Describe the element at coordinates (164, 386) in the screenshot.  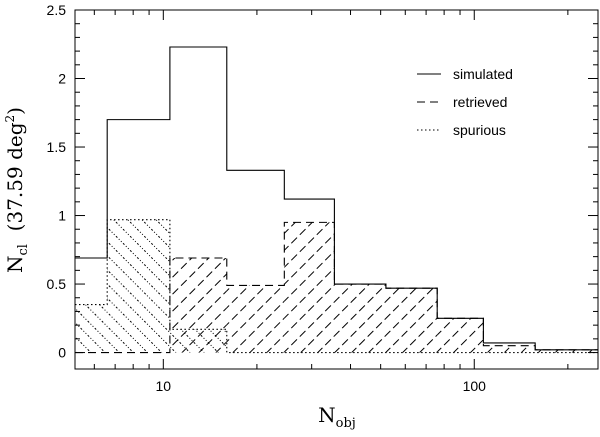
I see `x-tick-label: 10` at that location.